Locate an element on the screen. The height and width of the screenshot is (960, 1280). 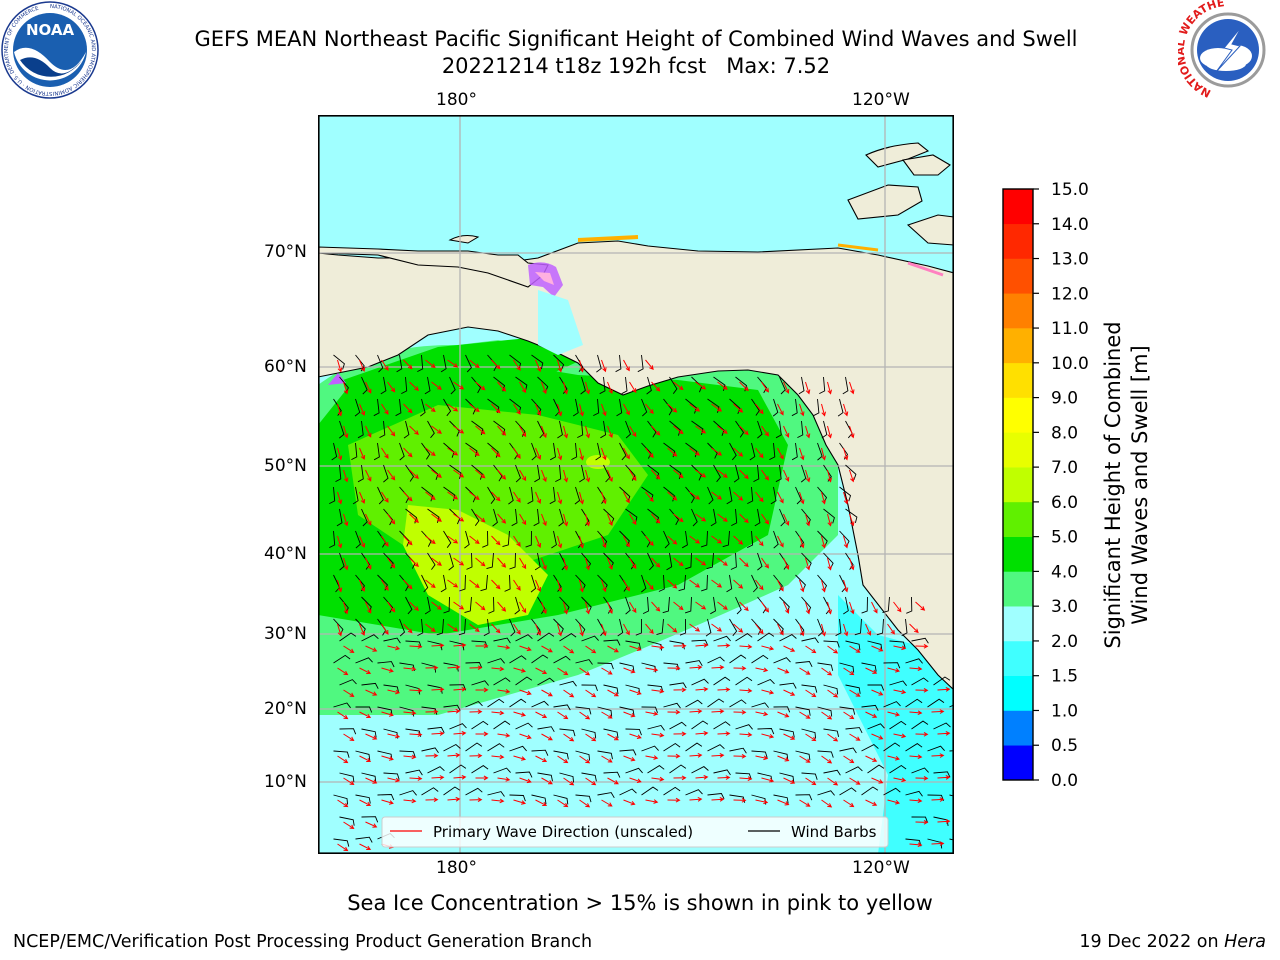
colorbar-tick-label: 10.0 is located at coordinates (1070, 364).